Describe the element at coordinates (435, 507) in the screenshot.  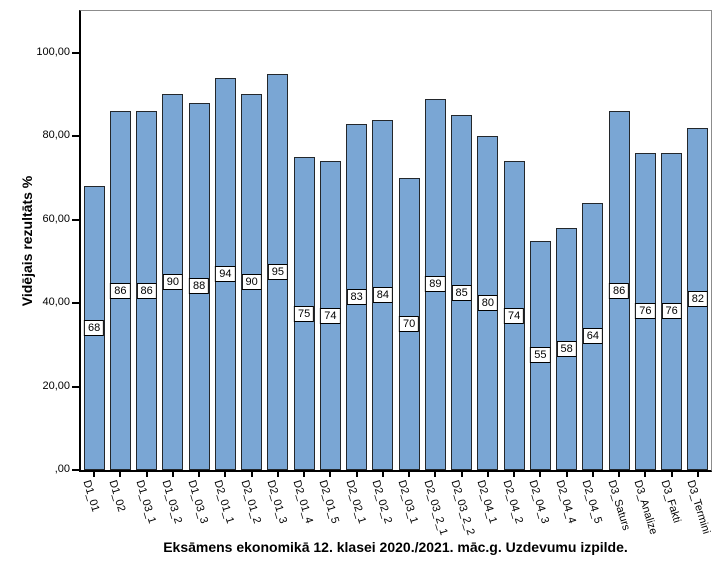
I see `x-axis-label-D2_03_2_1: D2_03_2_1` at that location.